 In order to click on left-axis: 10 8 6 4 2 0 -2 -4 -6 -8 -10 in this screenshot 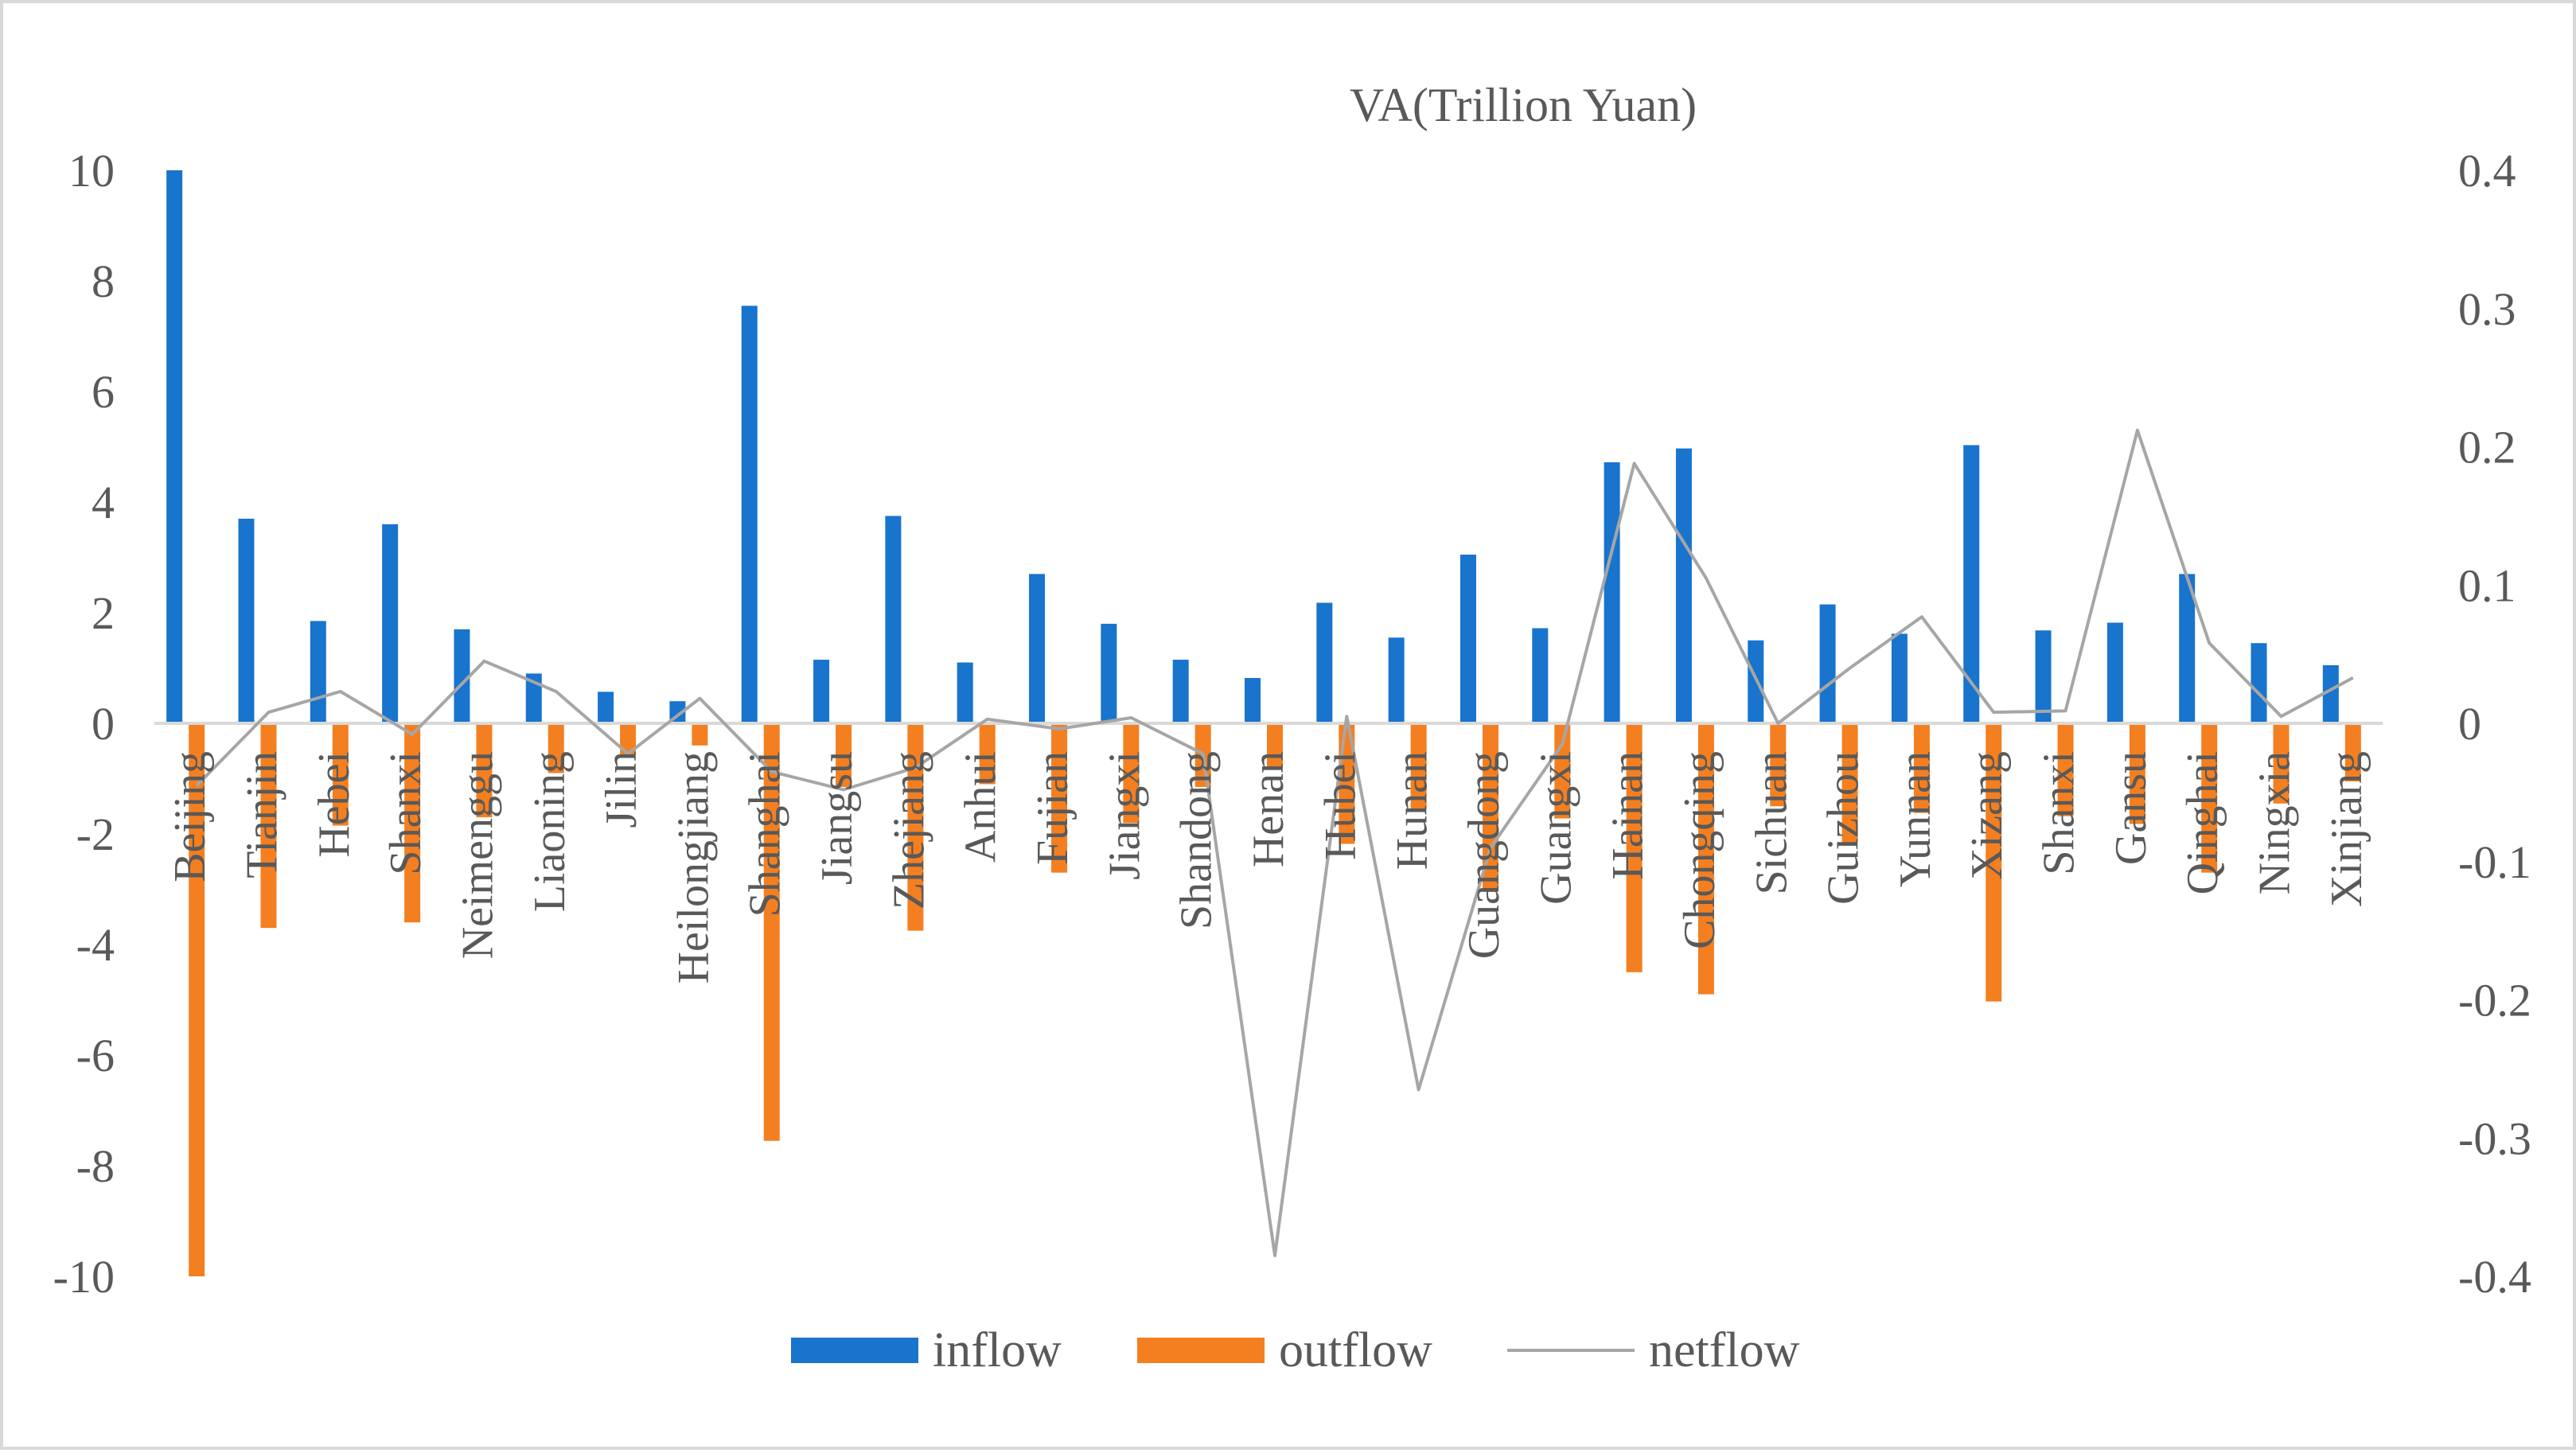, I will do `click(84, 724)`.